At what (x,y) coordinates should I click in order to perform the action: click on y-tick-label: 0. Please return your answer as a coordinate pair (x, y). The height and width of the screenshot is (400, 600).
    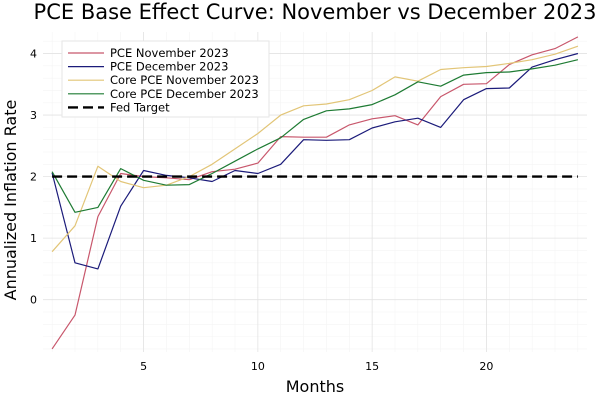
    Looking at the image, I should click on (33, 300).